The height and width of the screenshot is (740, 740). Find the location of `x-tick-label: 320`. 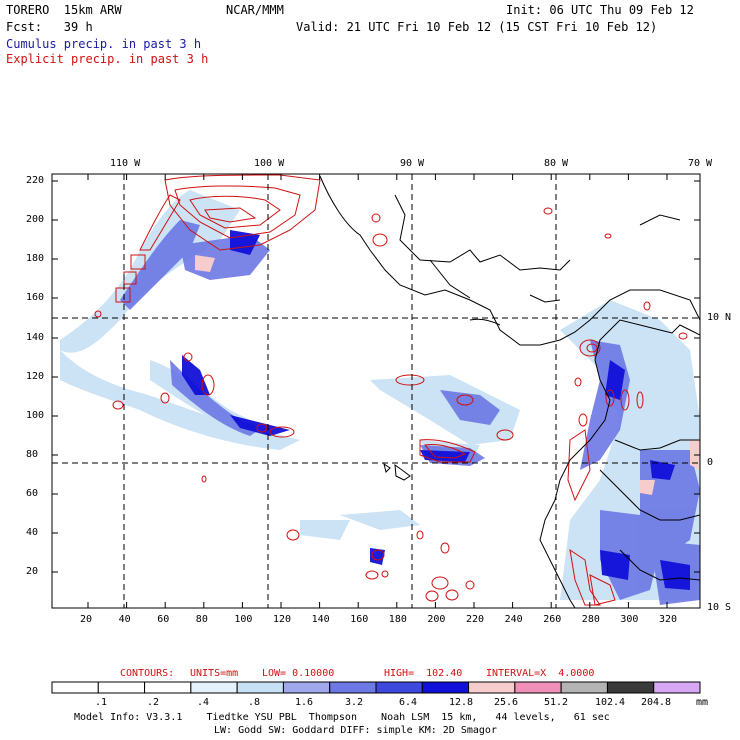

x-tick-label: 320 is located at coordinates (668, 619).